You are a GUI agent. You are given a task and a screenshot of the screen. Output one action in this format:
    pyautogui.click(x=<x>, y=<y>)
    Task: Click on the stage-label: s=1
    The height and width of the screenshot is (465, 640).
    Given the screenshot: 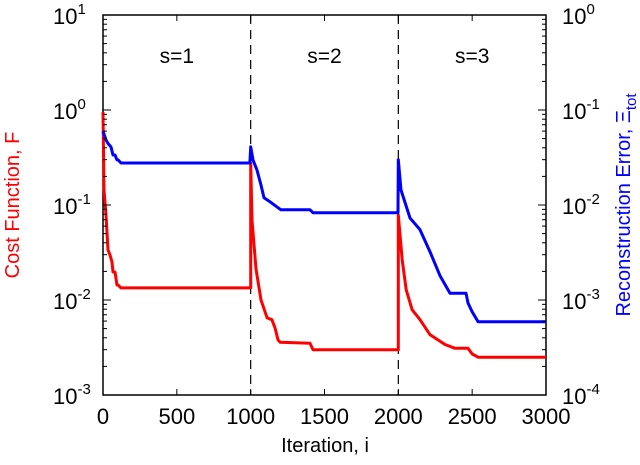 What is the action you would take?
    pyautogui.click(x=177, y=56)
    